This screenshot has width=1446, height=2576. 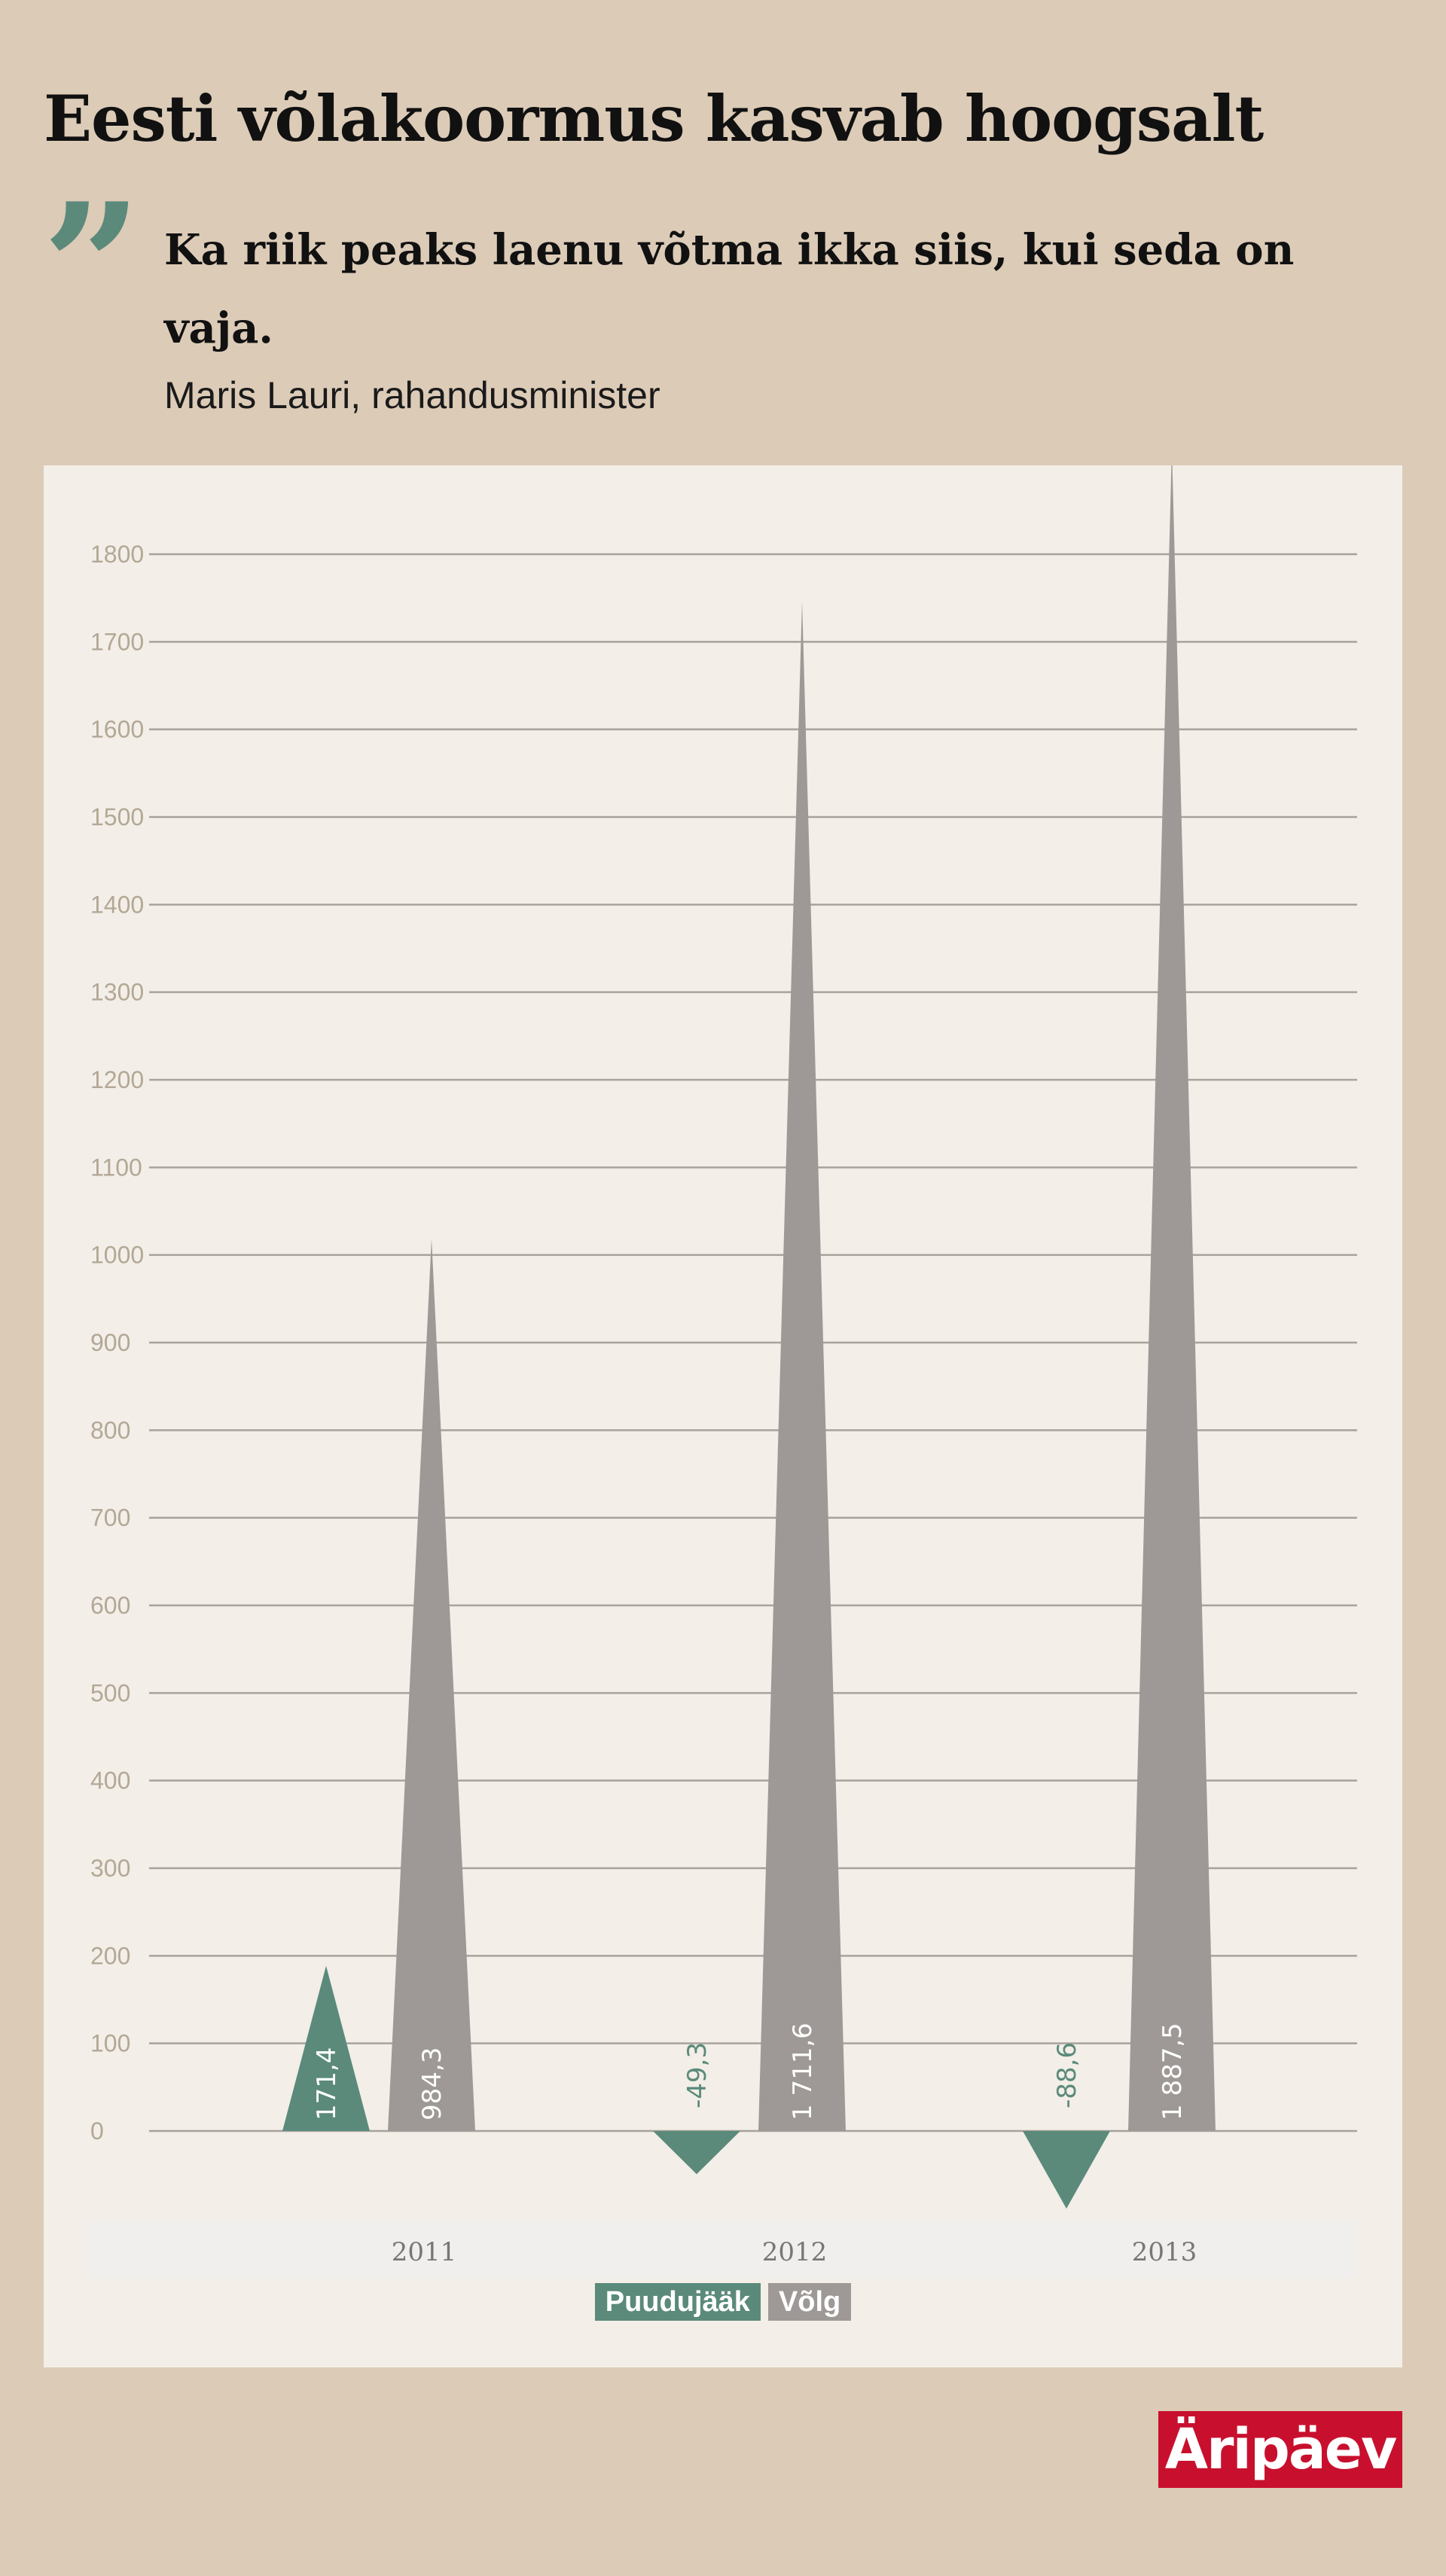 I want to click on data-label: -49,3, so click(x=697, y=2075).